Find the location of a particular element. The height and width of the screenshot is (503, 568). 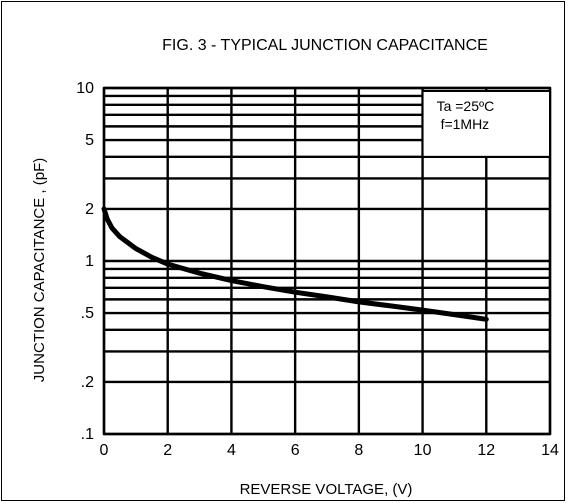

x-axis-label: REVERSE VOLTAGE, (V) is located at coordinates (326, 489).